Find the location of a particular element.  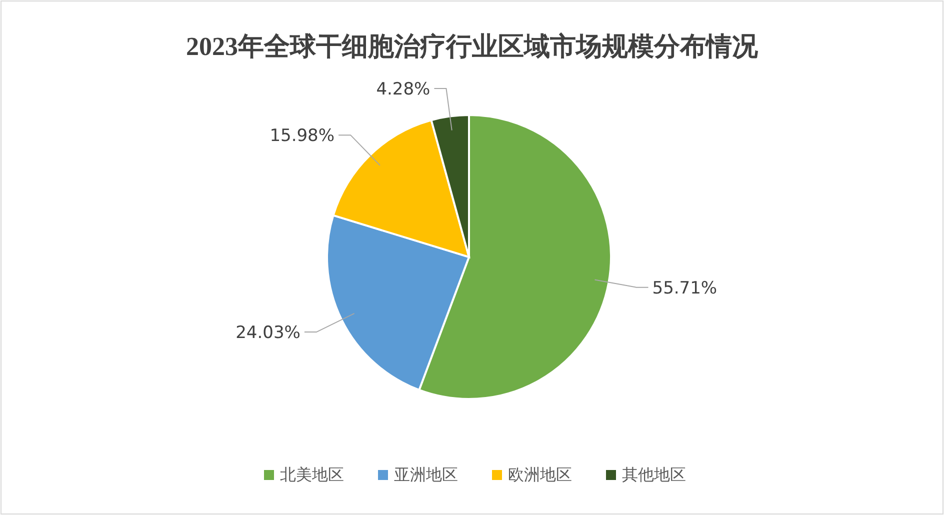

legend-label: 其他地区 is located at coordinates (654, 474).